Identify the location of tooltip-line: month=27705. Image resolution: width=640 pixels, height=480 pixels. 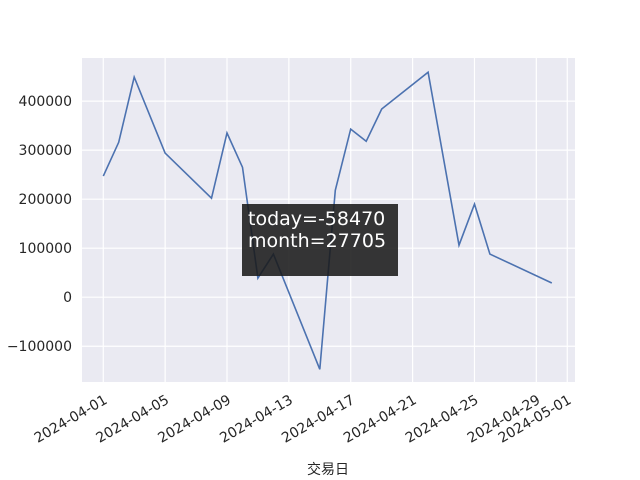
(317, 241).